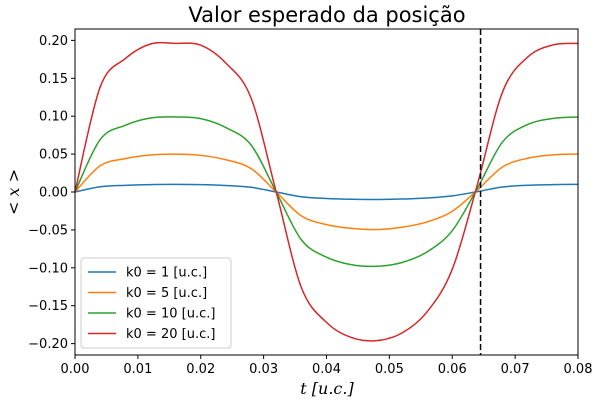  I want to click on x-tick-label: 0.01, so click(137, 369).